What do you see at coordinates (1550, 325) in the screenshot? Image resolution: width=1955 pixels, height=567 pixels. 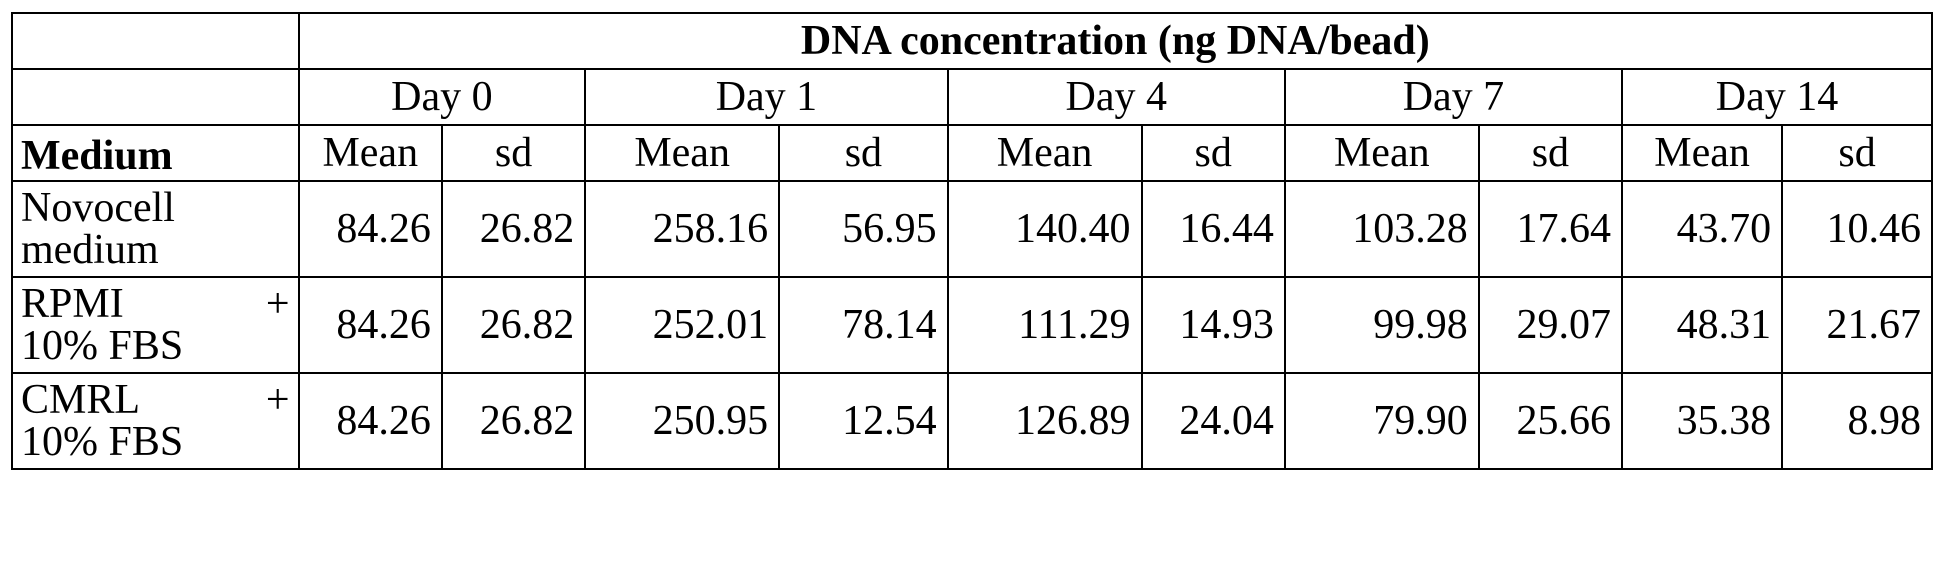 I see `value-cell: 29.07` at bounding box center [1550, 325].